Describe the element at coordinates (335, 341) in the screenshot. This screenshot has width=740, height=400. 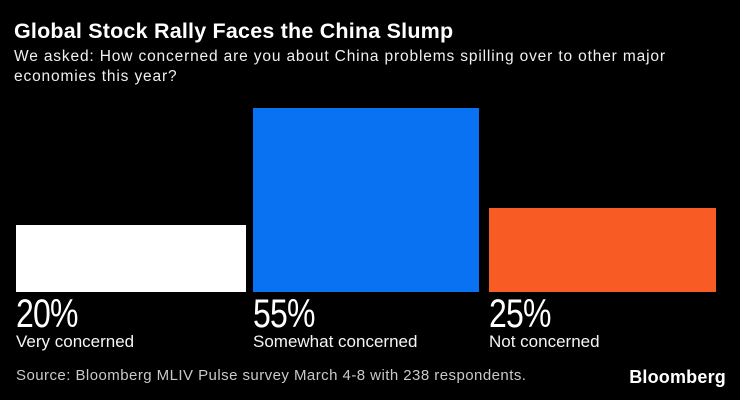
I see `bar-category-label-somewhat-concerned: Somewhat concerned` at that location.